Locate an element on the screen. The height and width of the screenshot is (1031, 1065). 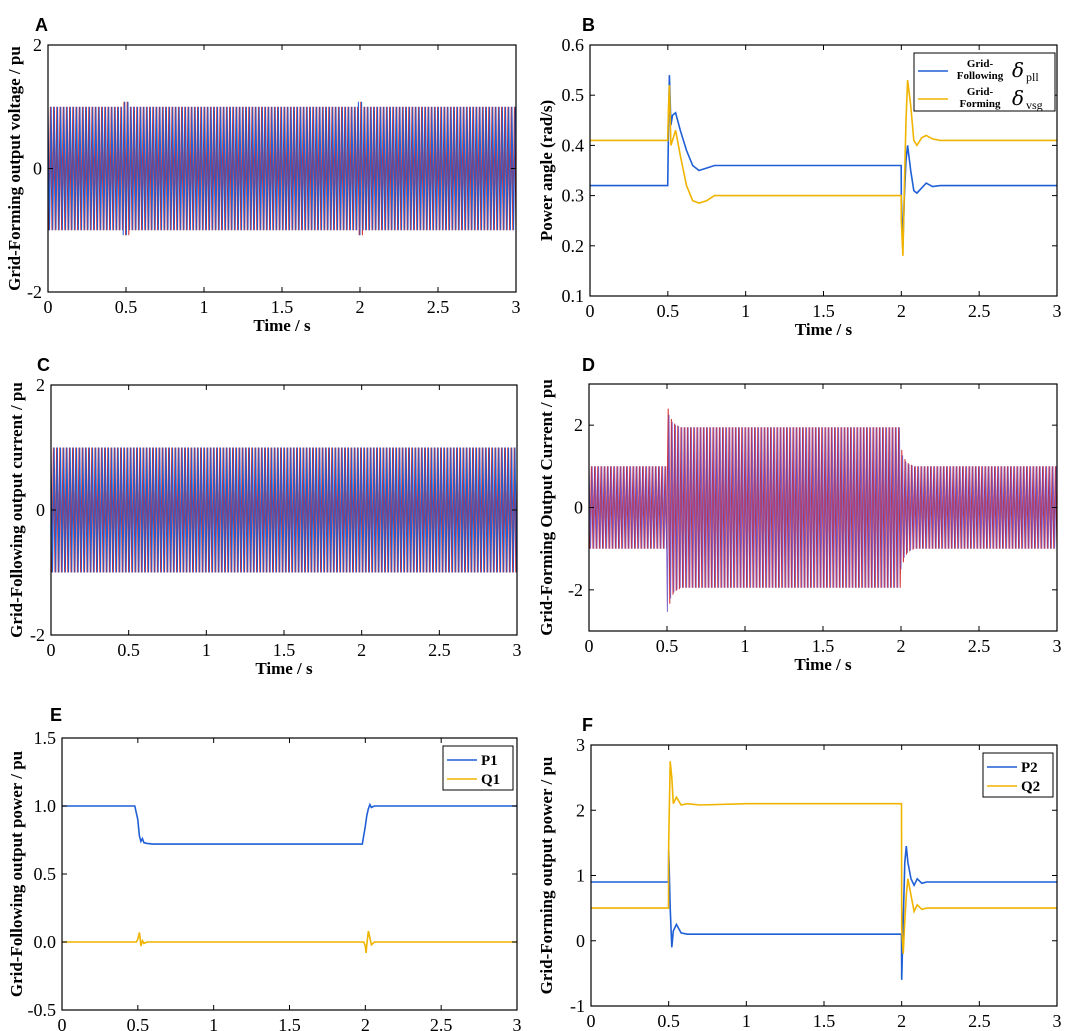
series-line-p1 is located at coordinates (289, 823).